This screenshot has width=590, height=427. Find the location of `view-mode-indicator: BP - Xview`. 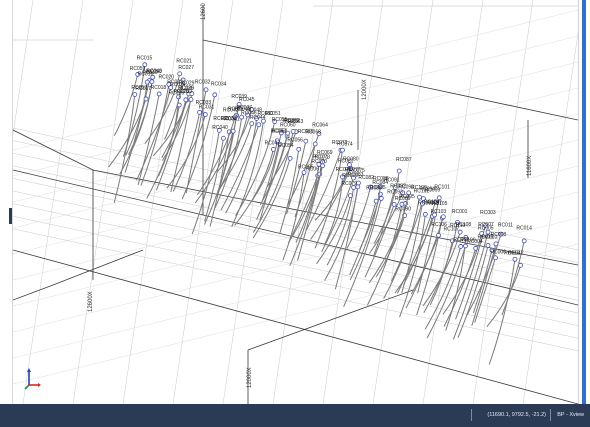

view-mode-indicator: BP - Xview is located at coordinates (570, 415).